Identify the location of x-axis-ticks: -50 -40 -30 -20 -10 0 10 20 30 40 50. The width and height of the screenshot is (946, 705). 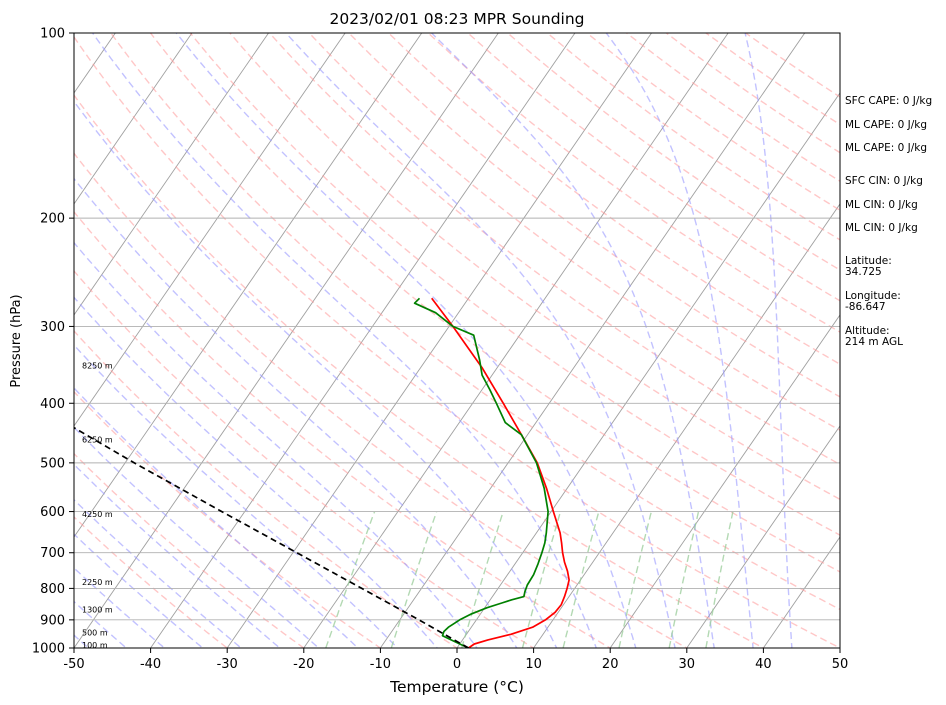
(455, 660).